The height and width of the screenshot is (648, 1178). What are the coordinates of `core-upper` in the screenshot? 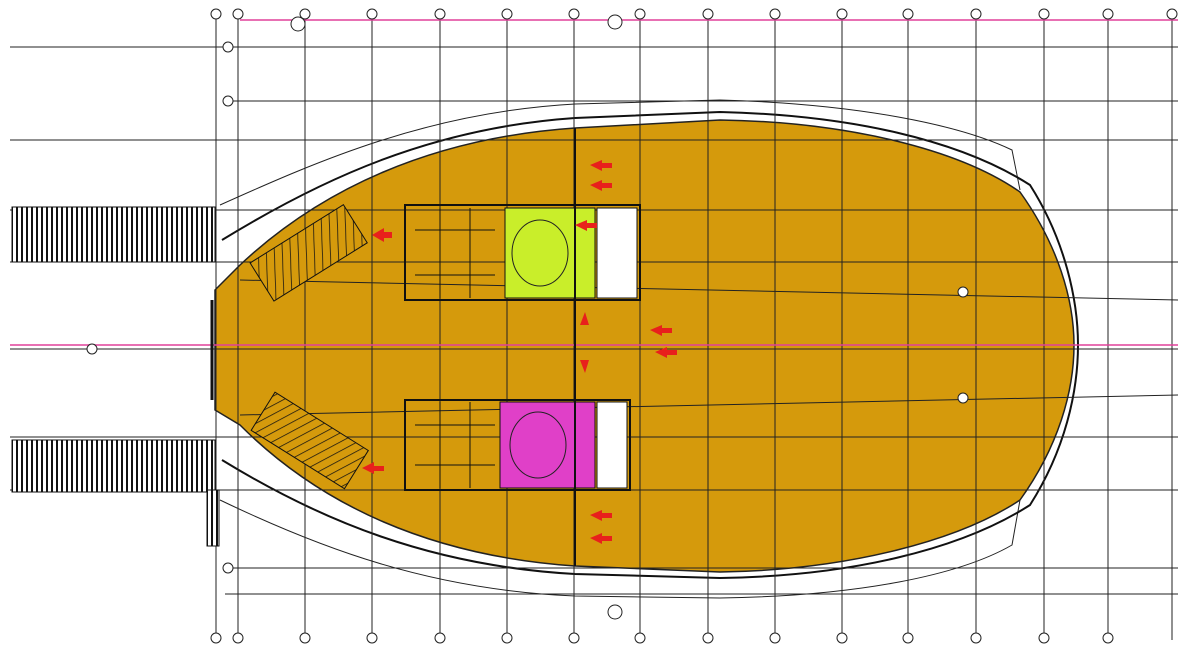 It's located at (522, 252).